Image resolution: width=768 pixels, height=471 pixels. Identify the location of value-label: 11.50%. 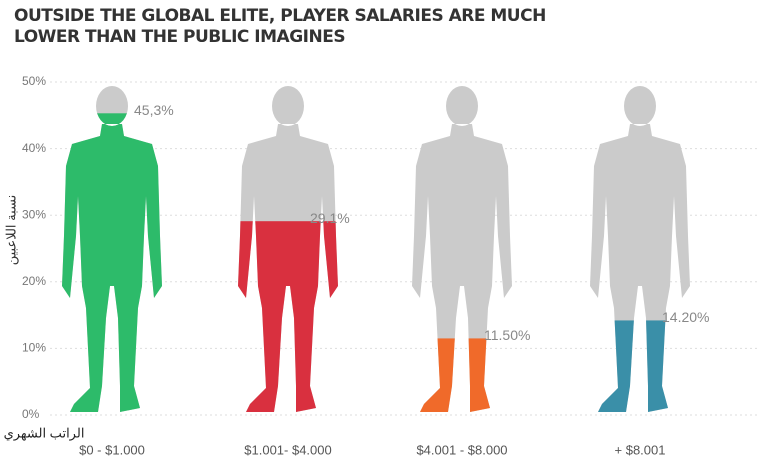
(507, 335).